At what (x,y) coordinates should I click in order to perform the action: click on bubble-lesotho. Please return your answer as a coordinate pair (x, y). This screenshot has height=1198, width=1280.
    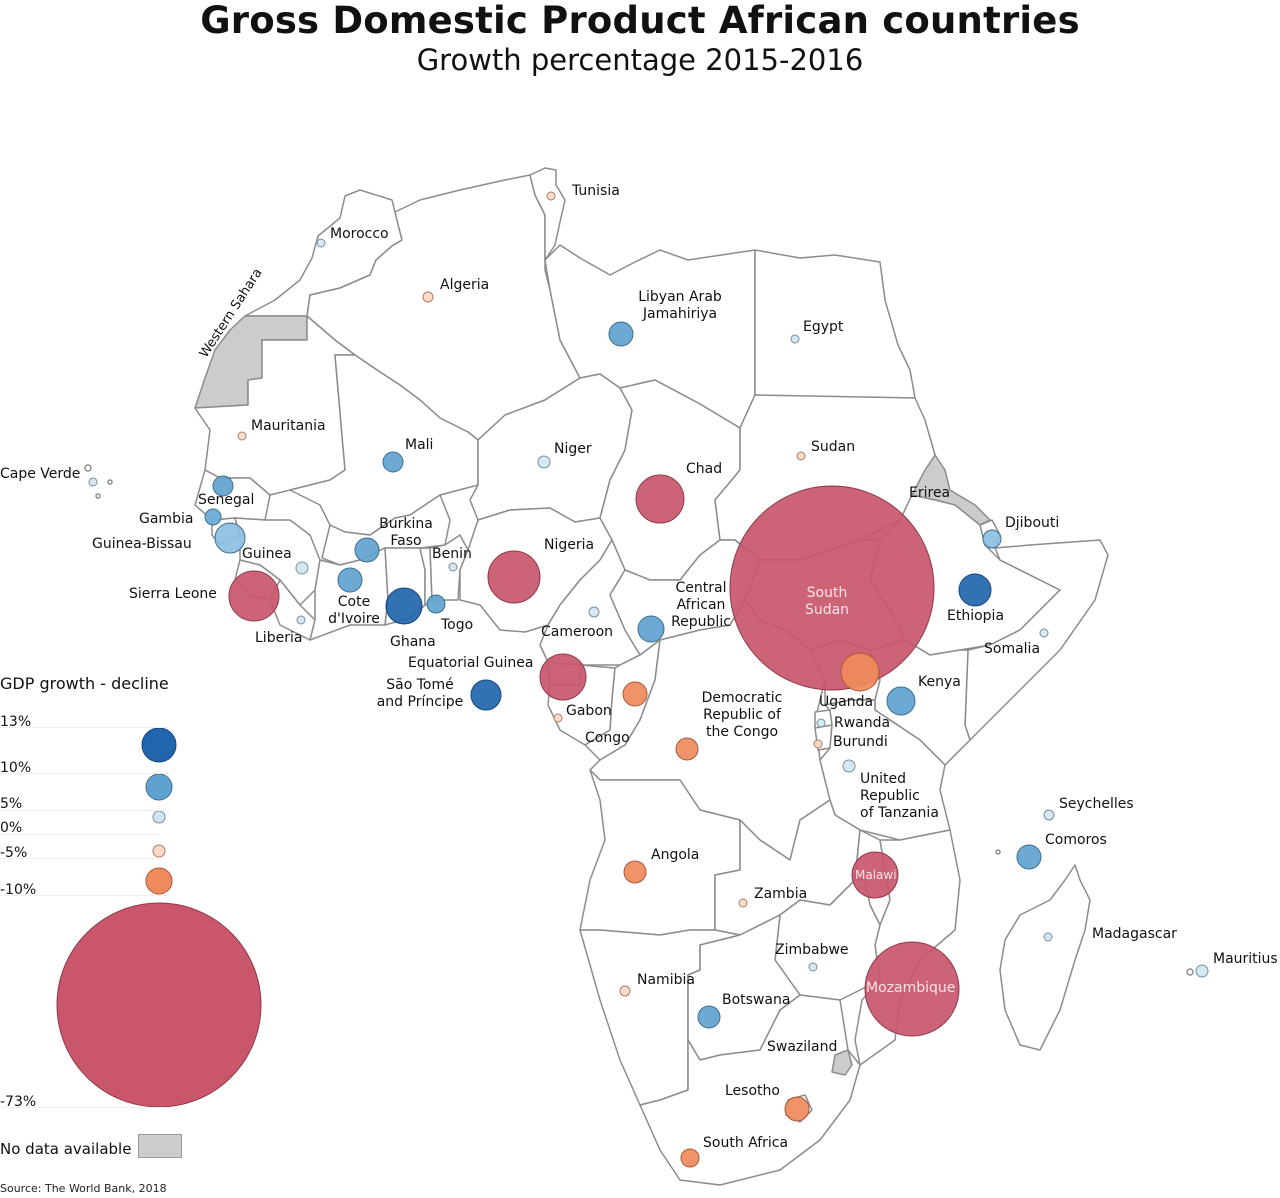
    Looking at the image, I should click on (797, 1109).